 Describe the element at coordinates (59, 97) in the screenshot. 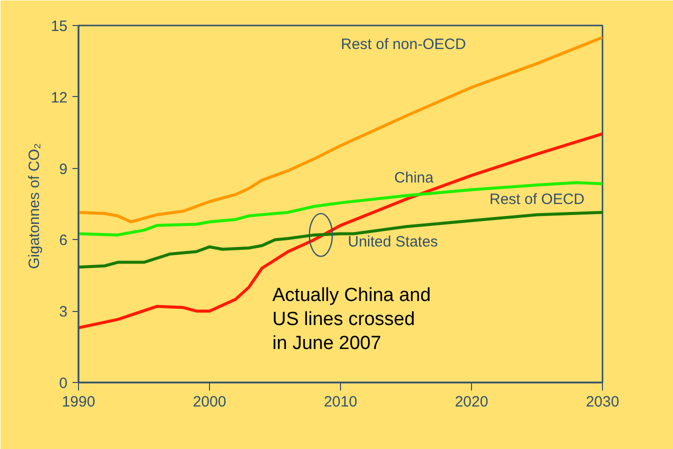

I see `y-tick-label: 12` at that location.